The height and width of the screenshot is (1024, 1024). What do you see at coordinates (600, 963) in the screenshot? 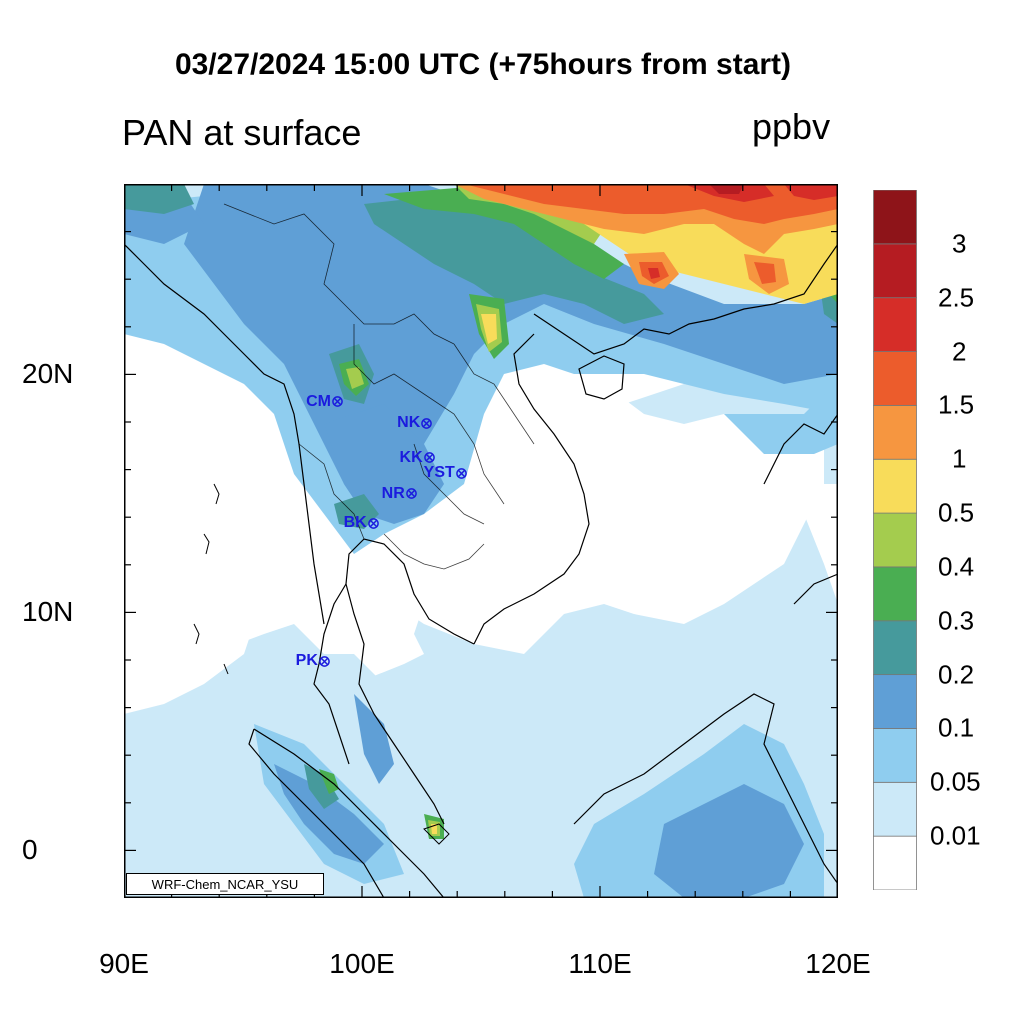
I see `x-tick-label: 110E` at bounding box center [600, 963].